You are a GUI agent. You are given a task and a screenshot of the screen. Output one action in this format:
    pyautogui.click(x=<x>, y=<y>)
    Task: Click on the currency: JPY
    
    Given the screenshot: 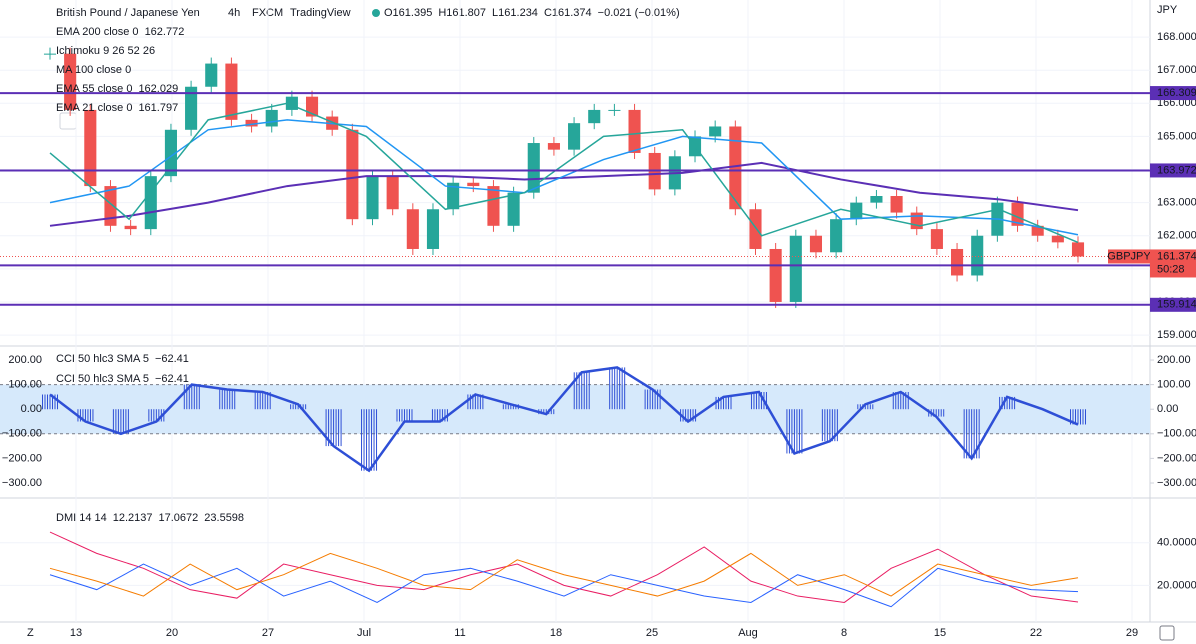 What is the action you would take?
    pyautogui.click(x=1167, y=10)
    